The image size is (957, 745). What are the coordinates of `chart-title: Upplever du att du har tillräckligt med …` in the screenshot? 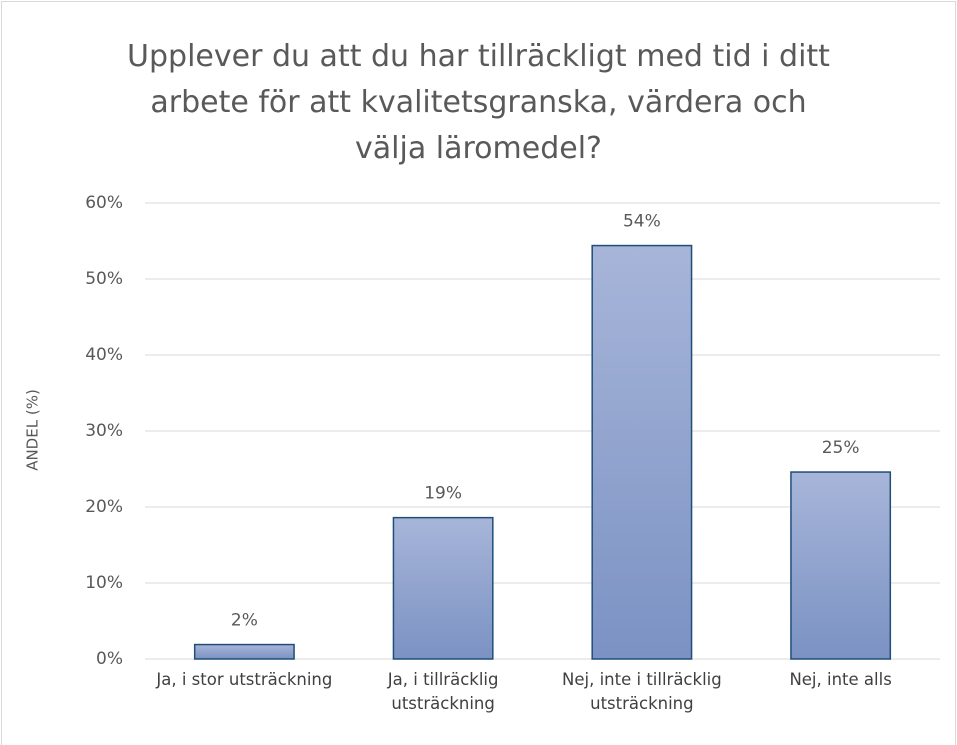 It's located at (478, 102).